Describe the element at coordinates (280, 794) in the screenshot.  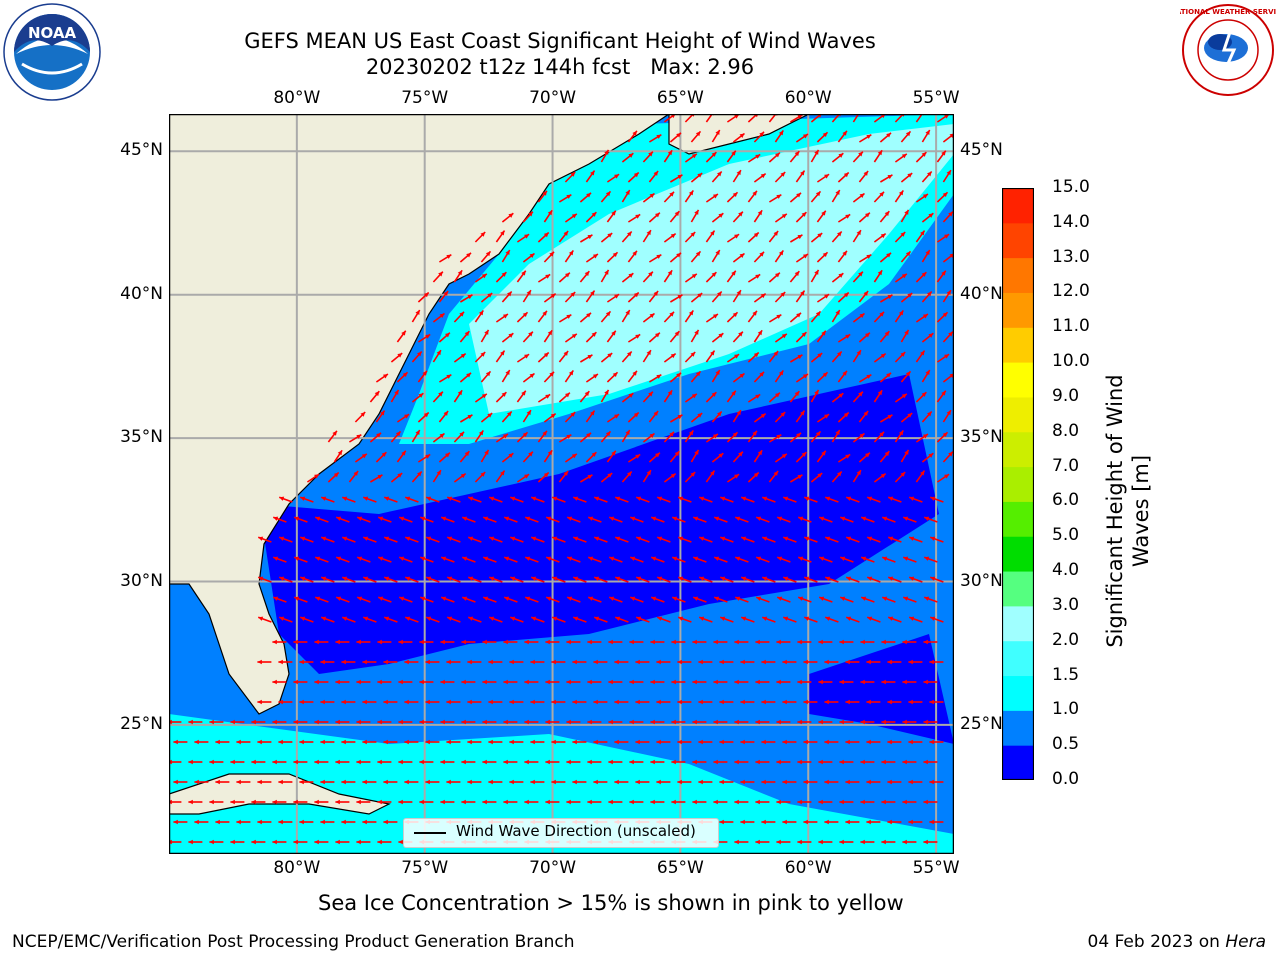
I see `cuba-land` at that location.